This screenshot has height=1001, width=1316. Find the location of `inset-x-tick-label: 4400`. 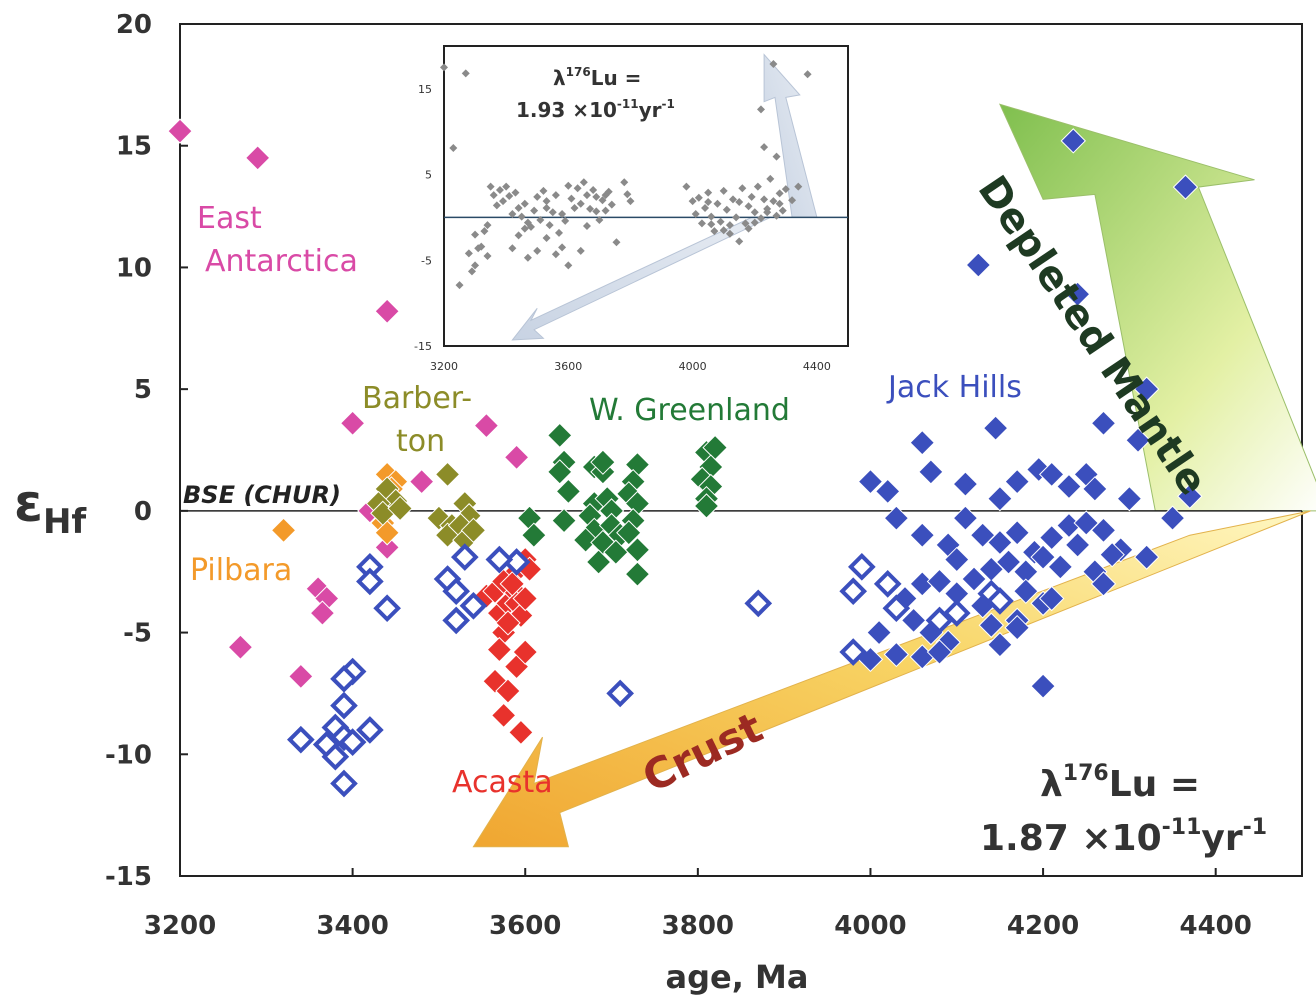

inset-x-tick-label: 4400 is located at coordinates (817, 366).